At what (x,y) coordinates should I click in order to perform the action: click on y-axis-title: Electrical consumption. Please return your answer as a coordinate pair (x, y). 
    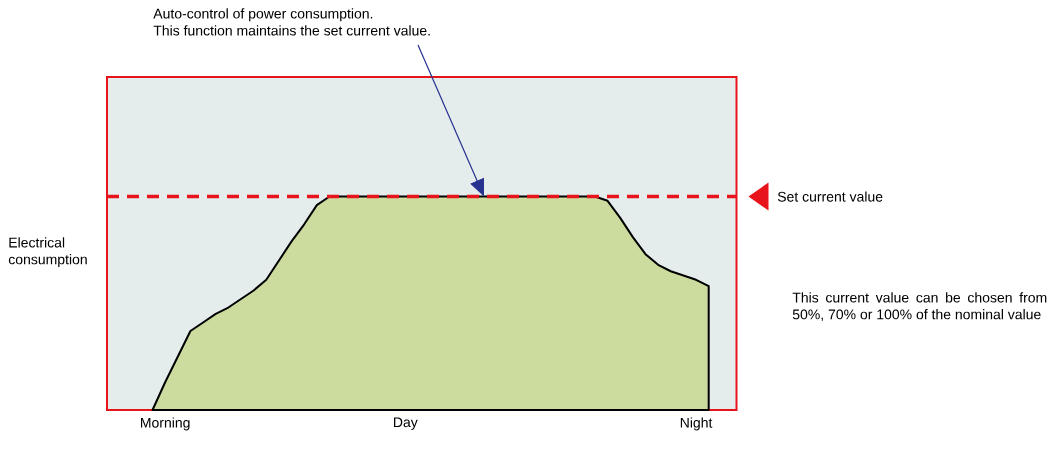
    Looking at the image, I should click on (47, 252).